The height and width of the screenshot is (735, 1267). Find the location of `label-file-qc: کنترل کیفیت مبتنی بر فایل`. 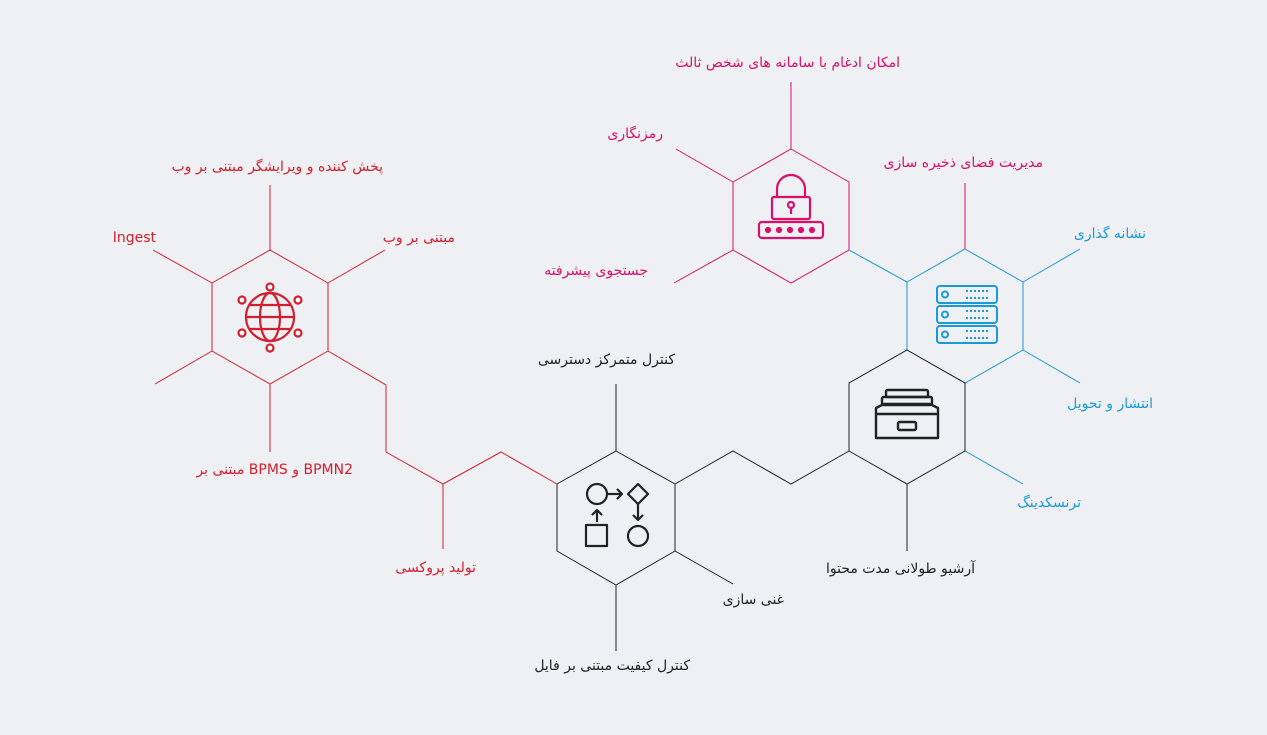

label-file-qc: کنترل کیفیت مبتنی بر فایل is located at coordinates (612, 666).